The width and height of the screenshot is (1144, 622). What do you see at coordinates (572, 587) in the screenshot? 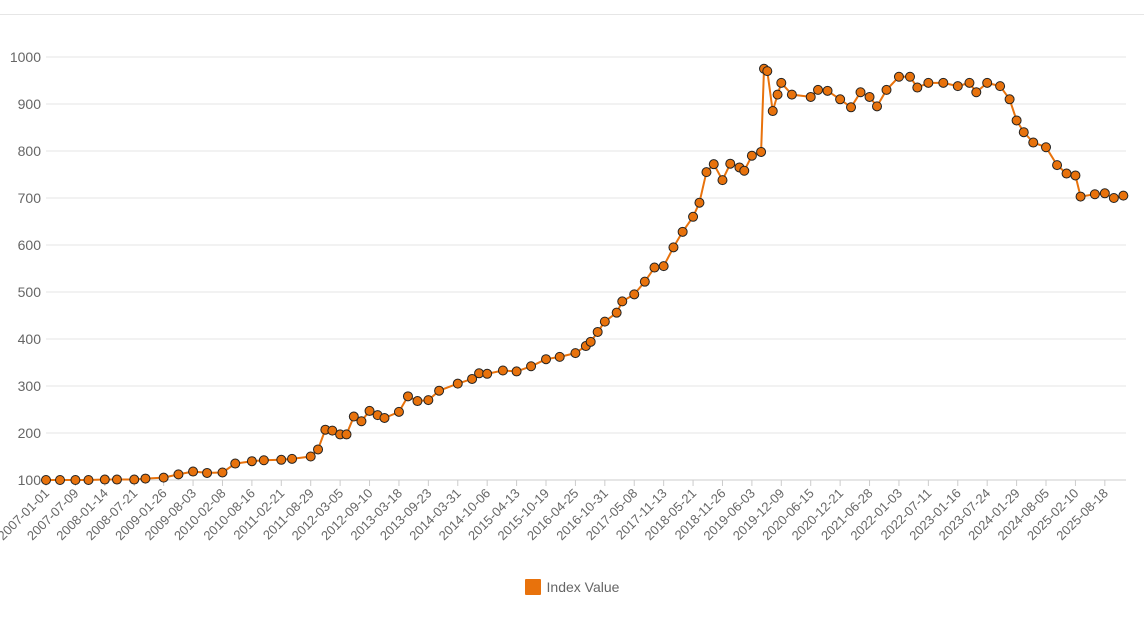
I see `legend: Index Value` at bounding box center [572, 587].